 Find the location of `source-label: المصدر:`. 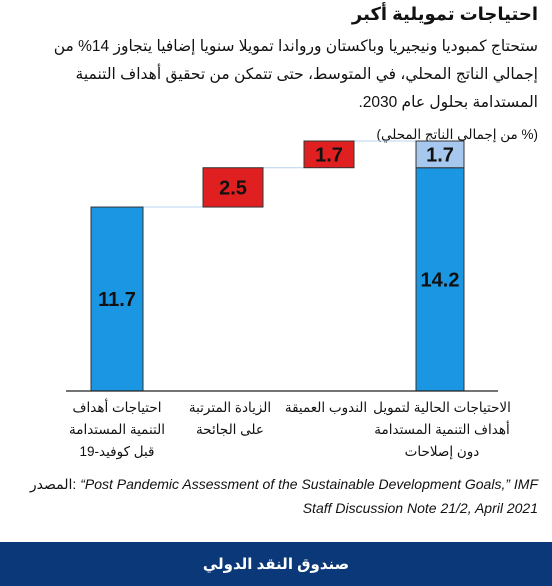

source-label: المصدر: is located at coordinates (53, 484).